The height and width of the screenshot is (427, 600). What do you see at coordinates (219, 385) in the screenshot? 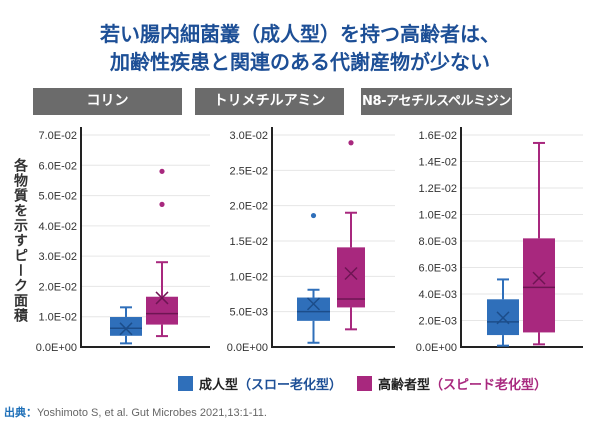
I see `legend-label-adult: 成人型` at bounding box center [219, 385].